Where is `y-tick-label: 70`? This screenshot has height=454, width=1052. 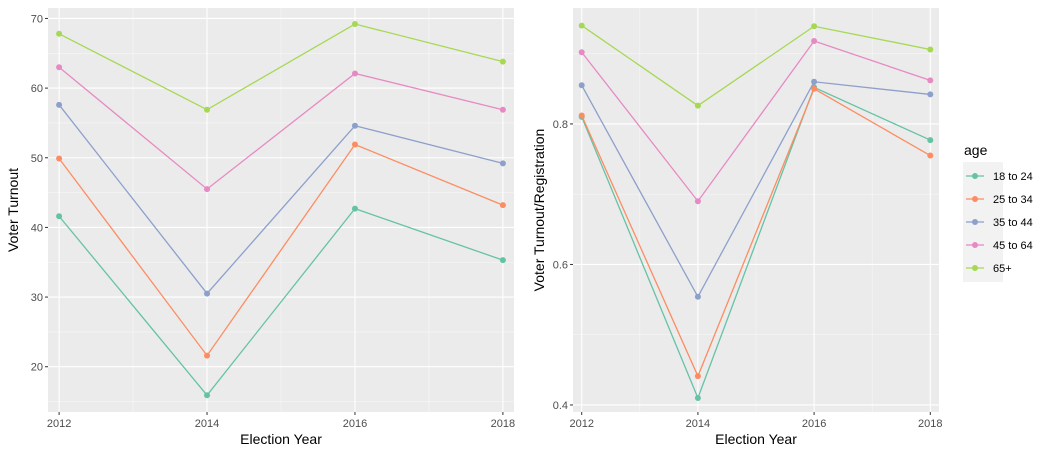
y-tick-label: 70 is located at coordinates (37, 19).